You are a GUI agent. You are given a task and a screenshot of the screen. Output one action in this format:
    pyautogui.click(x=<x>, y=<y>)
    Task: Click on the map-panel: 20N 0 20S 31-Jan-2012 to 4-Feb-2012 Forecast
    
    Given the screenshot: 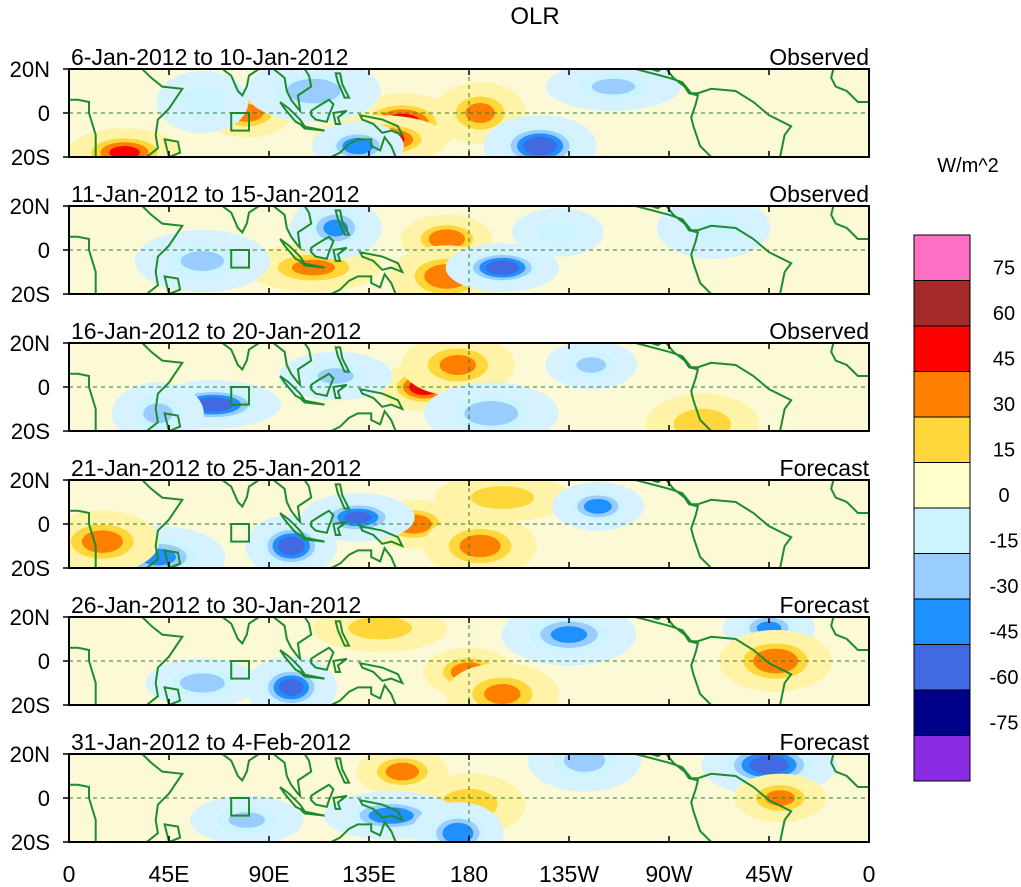 What is the action you would take?
    pyautogui.click(x=440, y=792)
    